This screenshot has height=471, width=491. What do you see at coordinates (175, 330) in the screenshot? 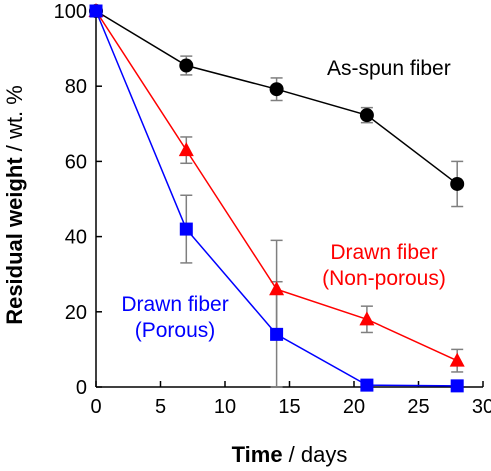
I see `series-annotation: (Porous)` at bounding box center [175, 330].